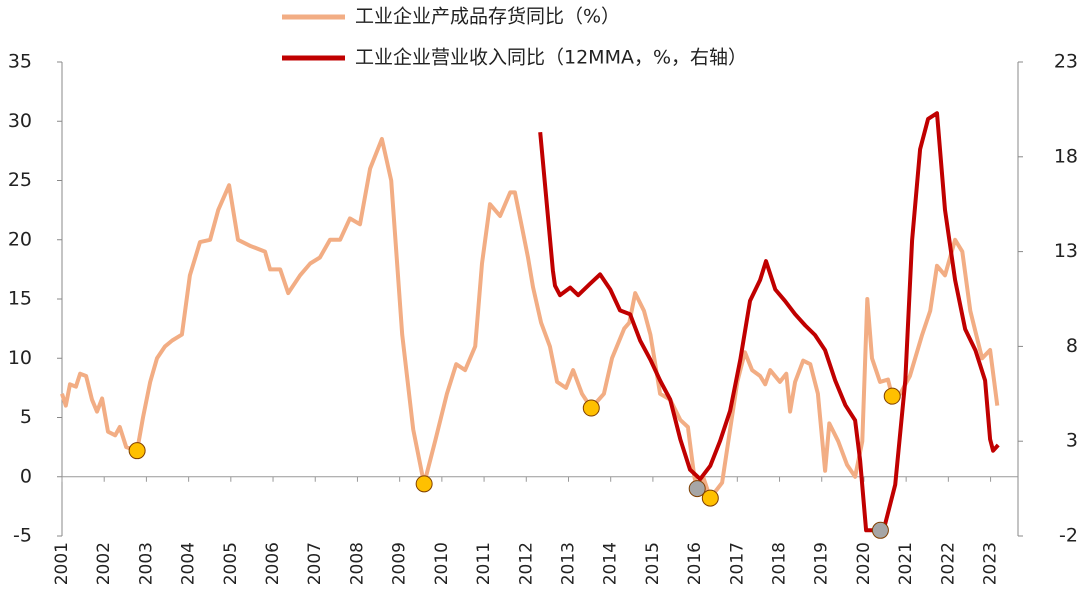 This screenshot has height=611, width=1080. Describe the element at coordinates (948, 563) in the screenshot. I see `x-tick-label: 2022` at that location.